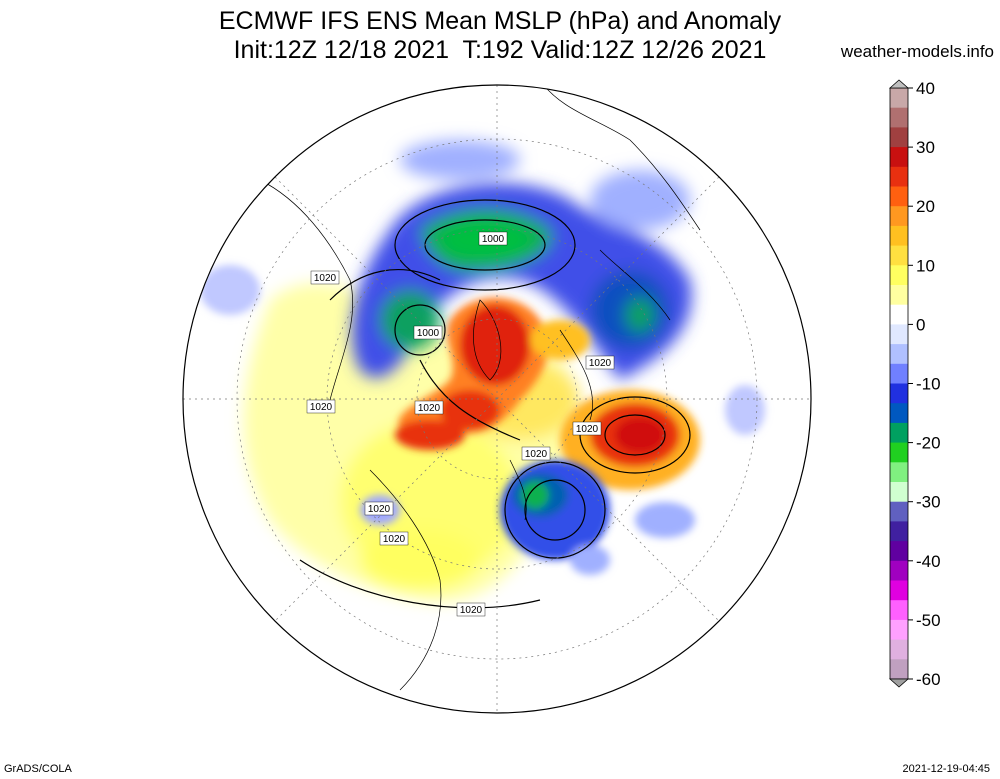 The width and height of the screenshot is (1000, 779). Describe the element at coordinates (917, 51) in the screenshot. I see `source-site-label: weather-models.info` at that location.